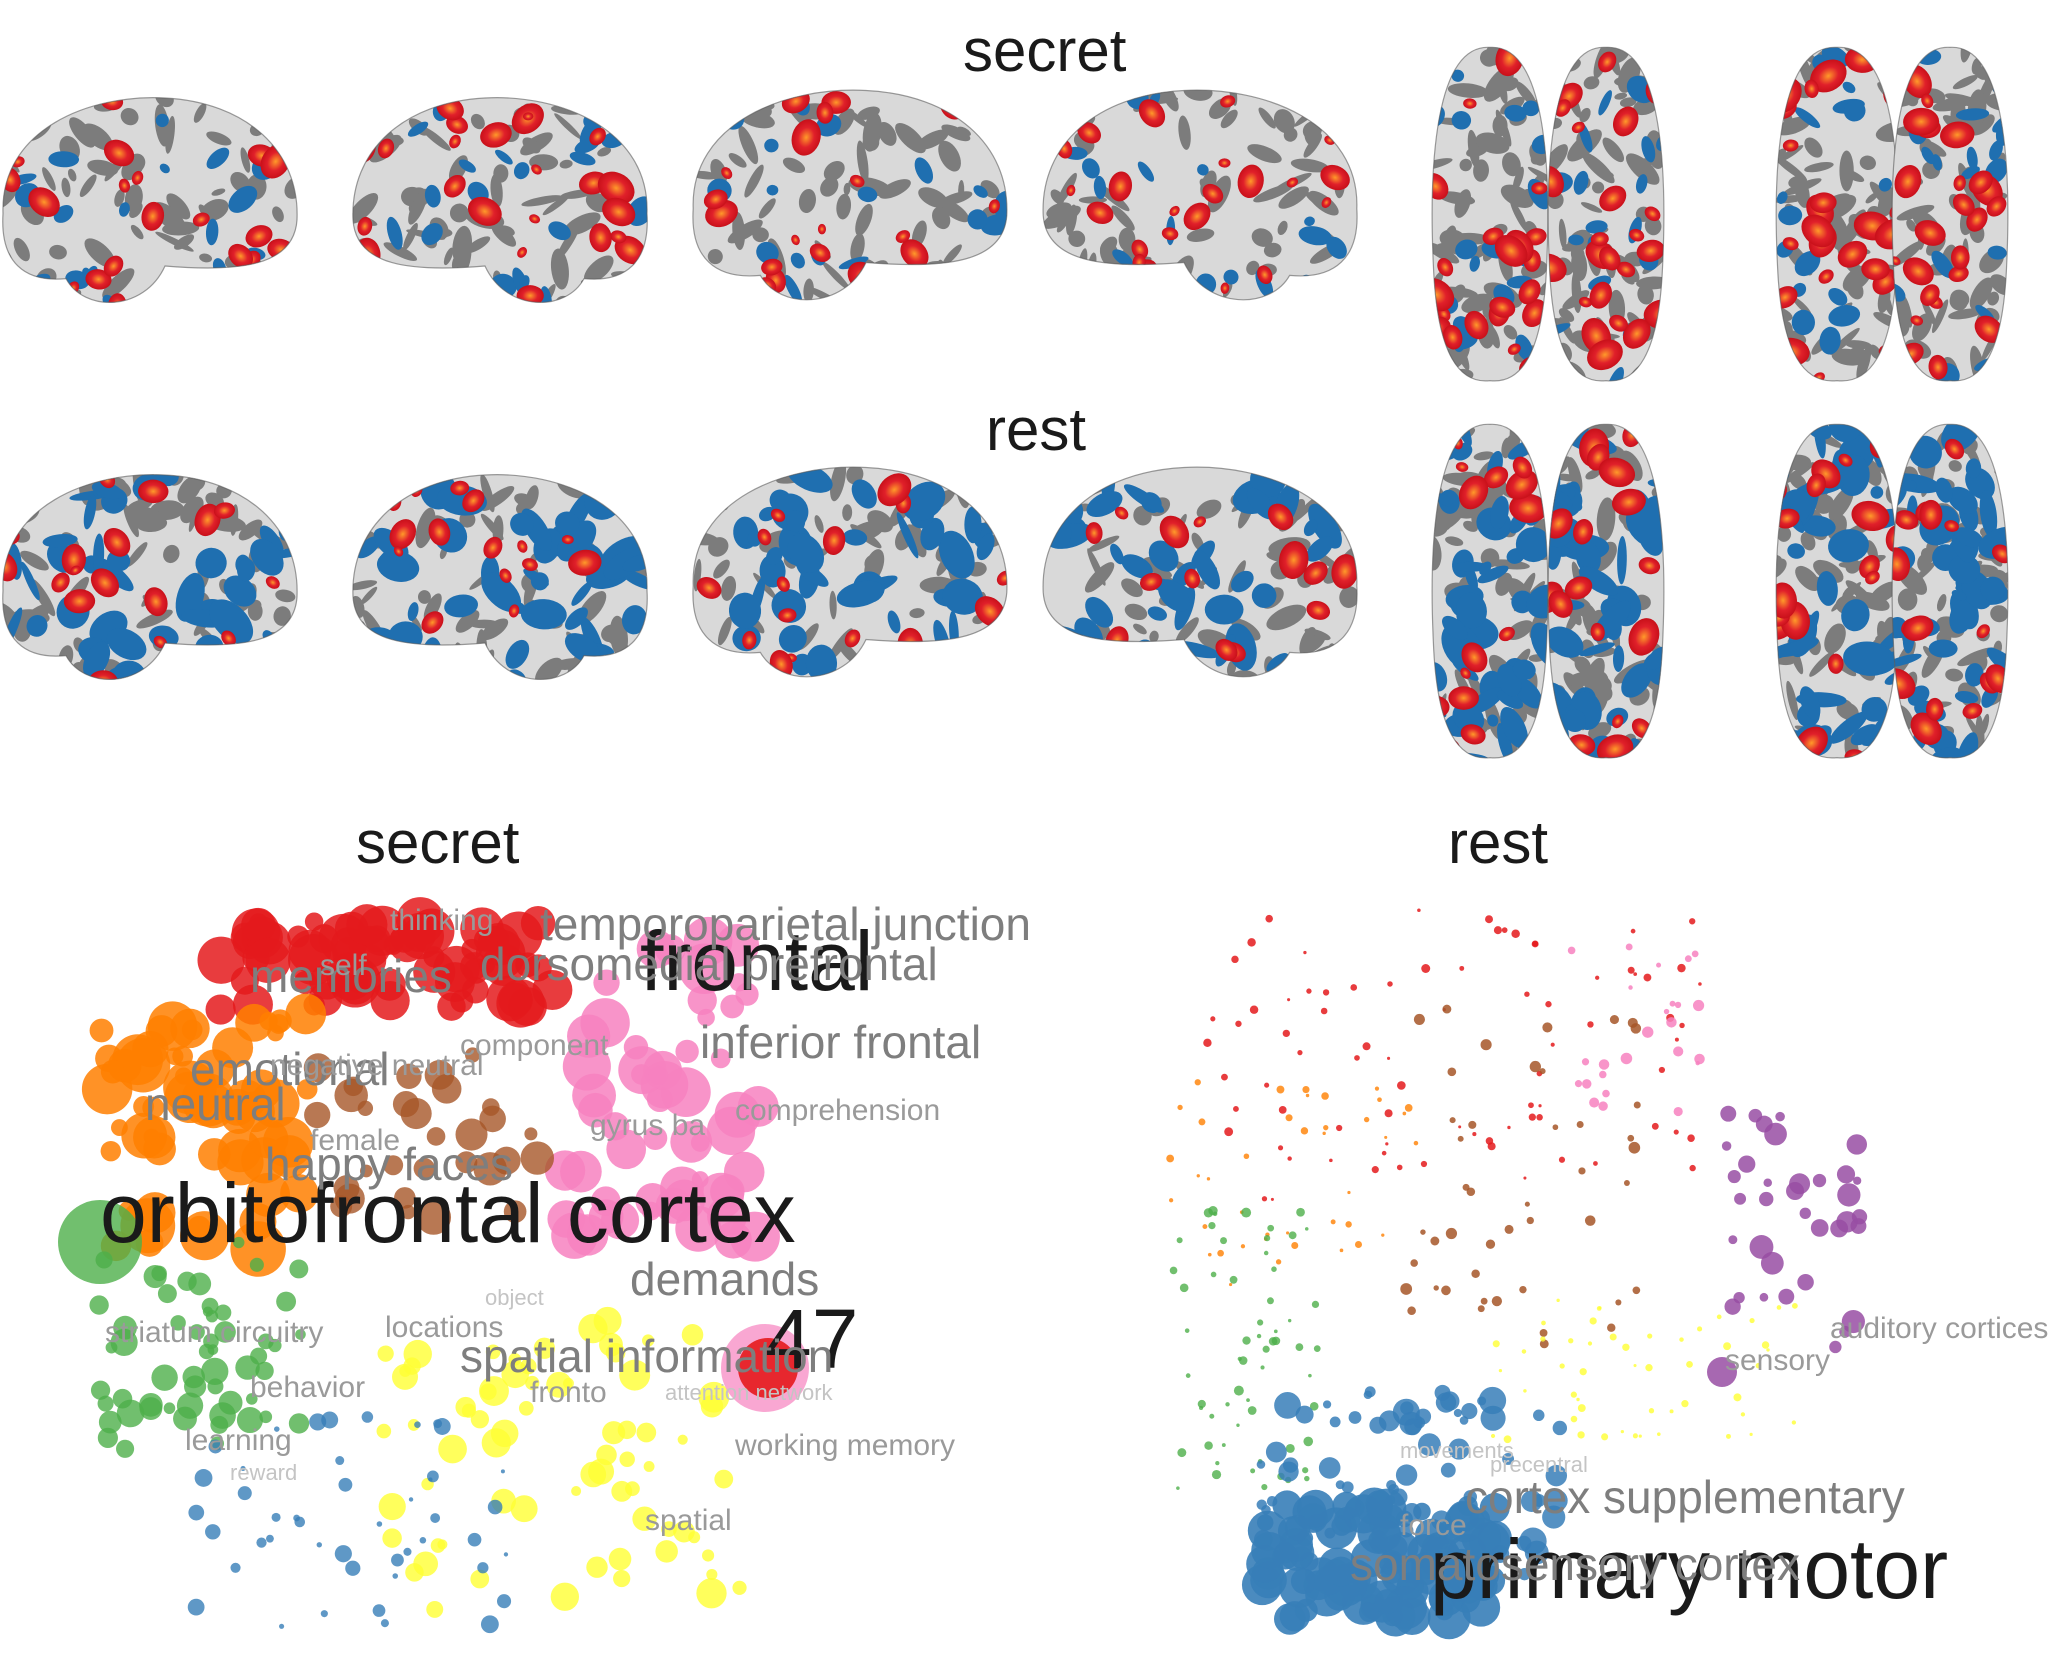 This screenshot has height=1663, width=2055. I want to click on word-label: sensory, so click(1777, 1360).